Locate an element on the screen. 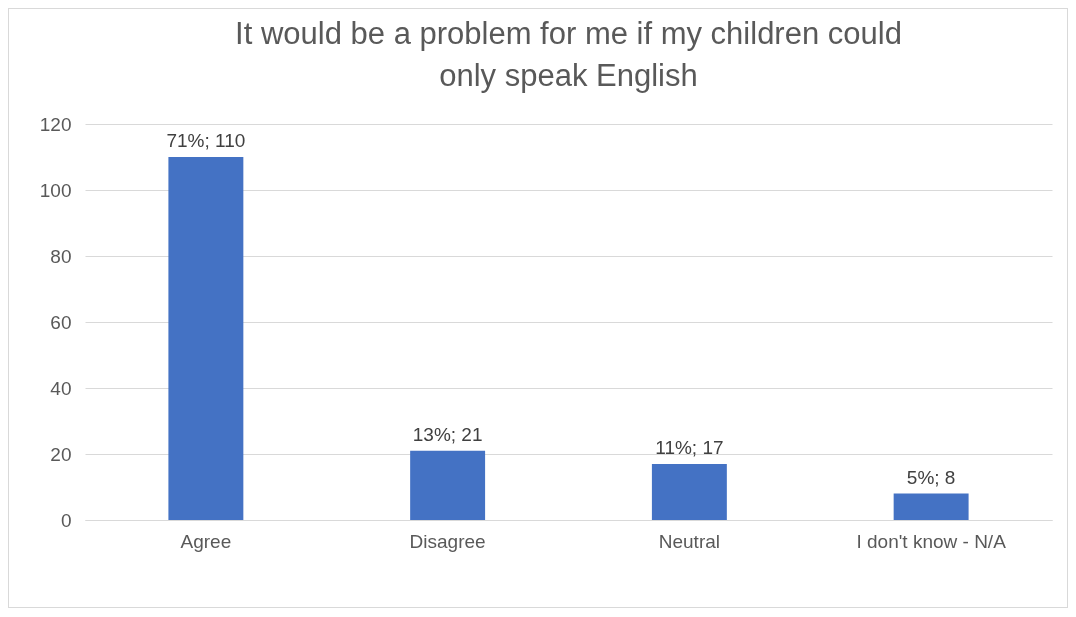 Image resolution: width=1076 pixels, height=617 pixels. x-tick-label: Disagree is located at coordinates (447, 541).